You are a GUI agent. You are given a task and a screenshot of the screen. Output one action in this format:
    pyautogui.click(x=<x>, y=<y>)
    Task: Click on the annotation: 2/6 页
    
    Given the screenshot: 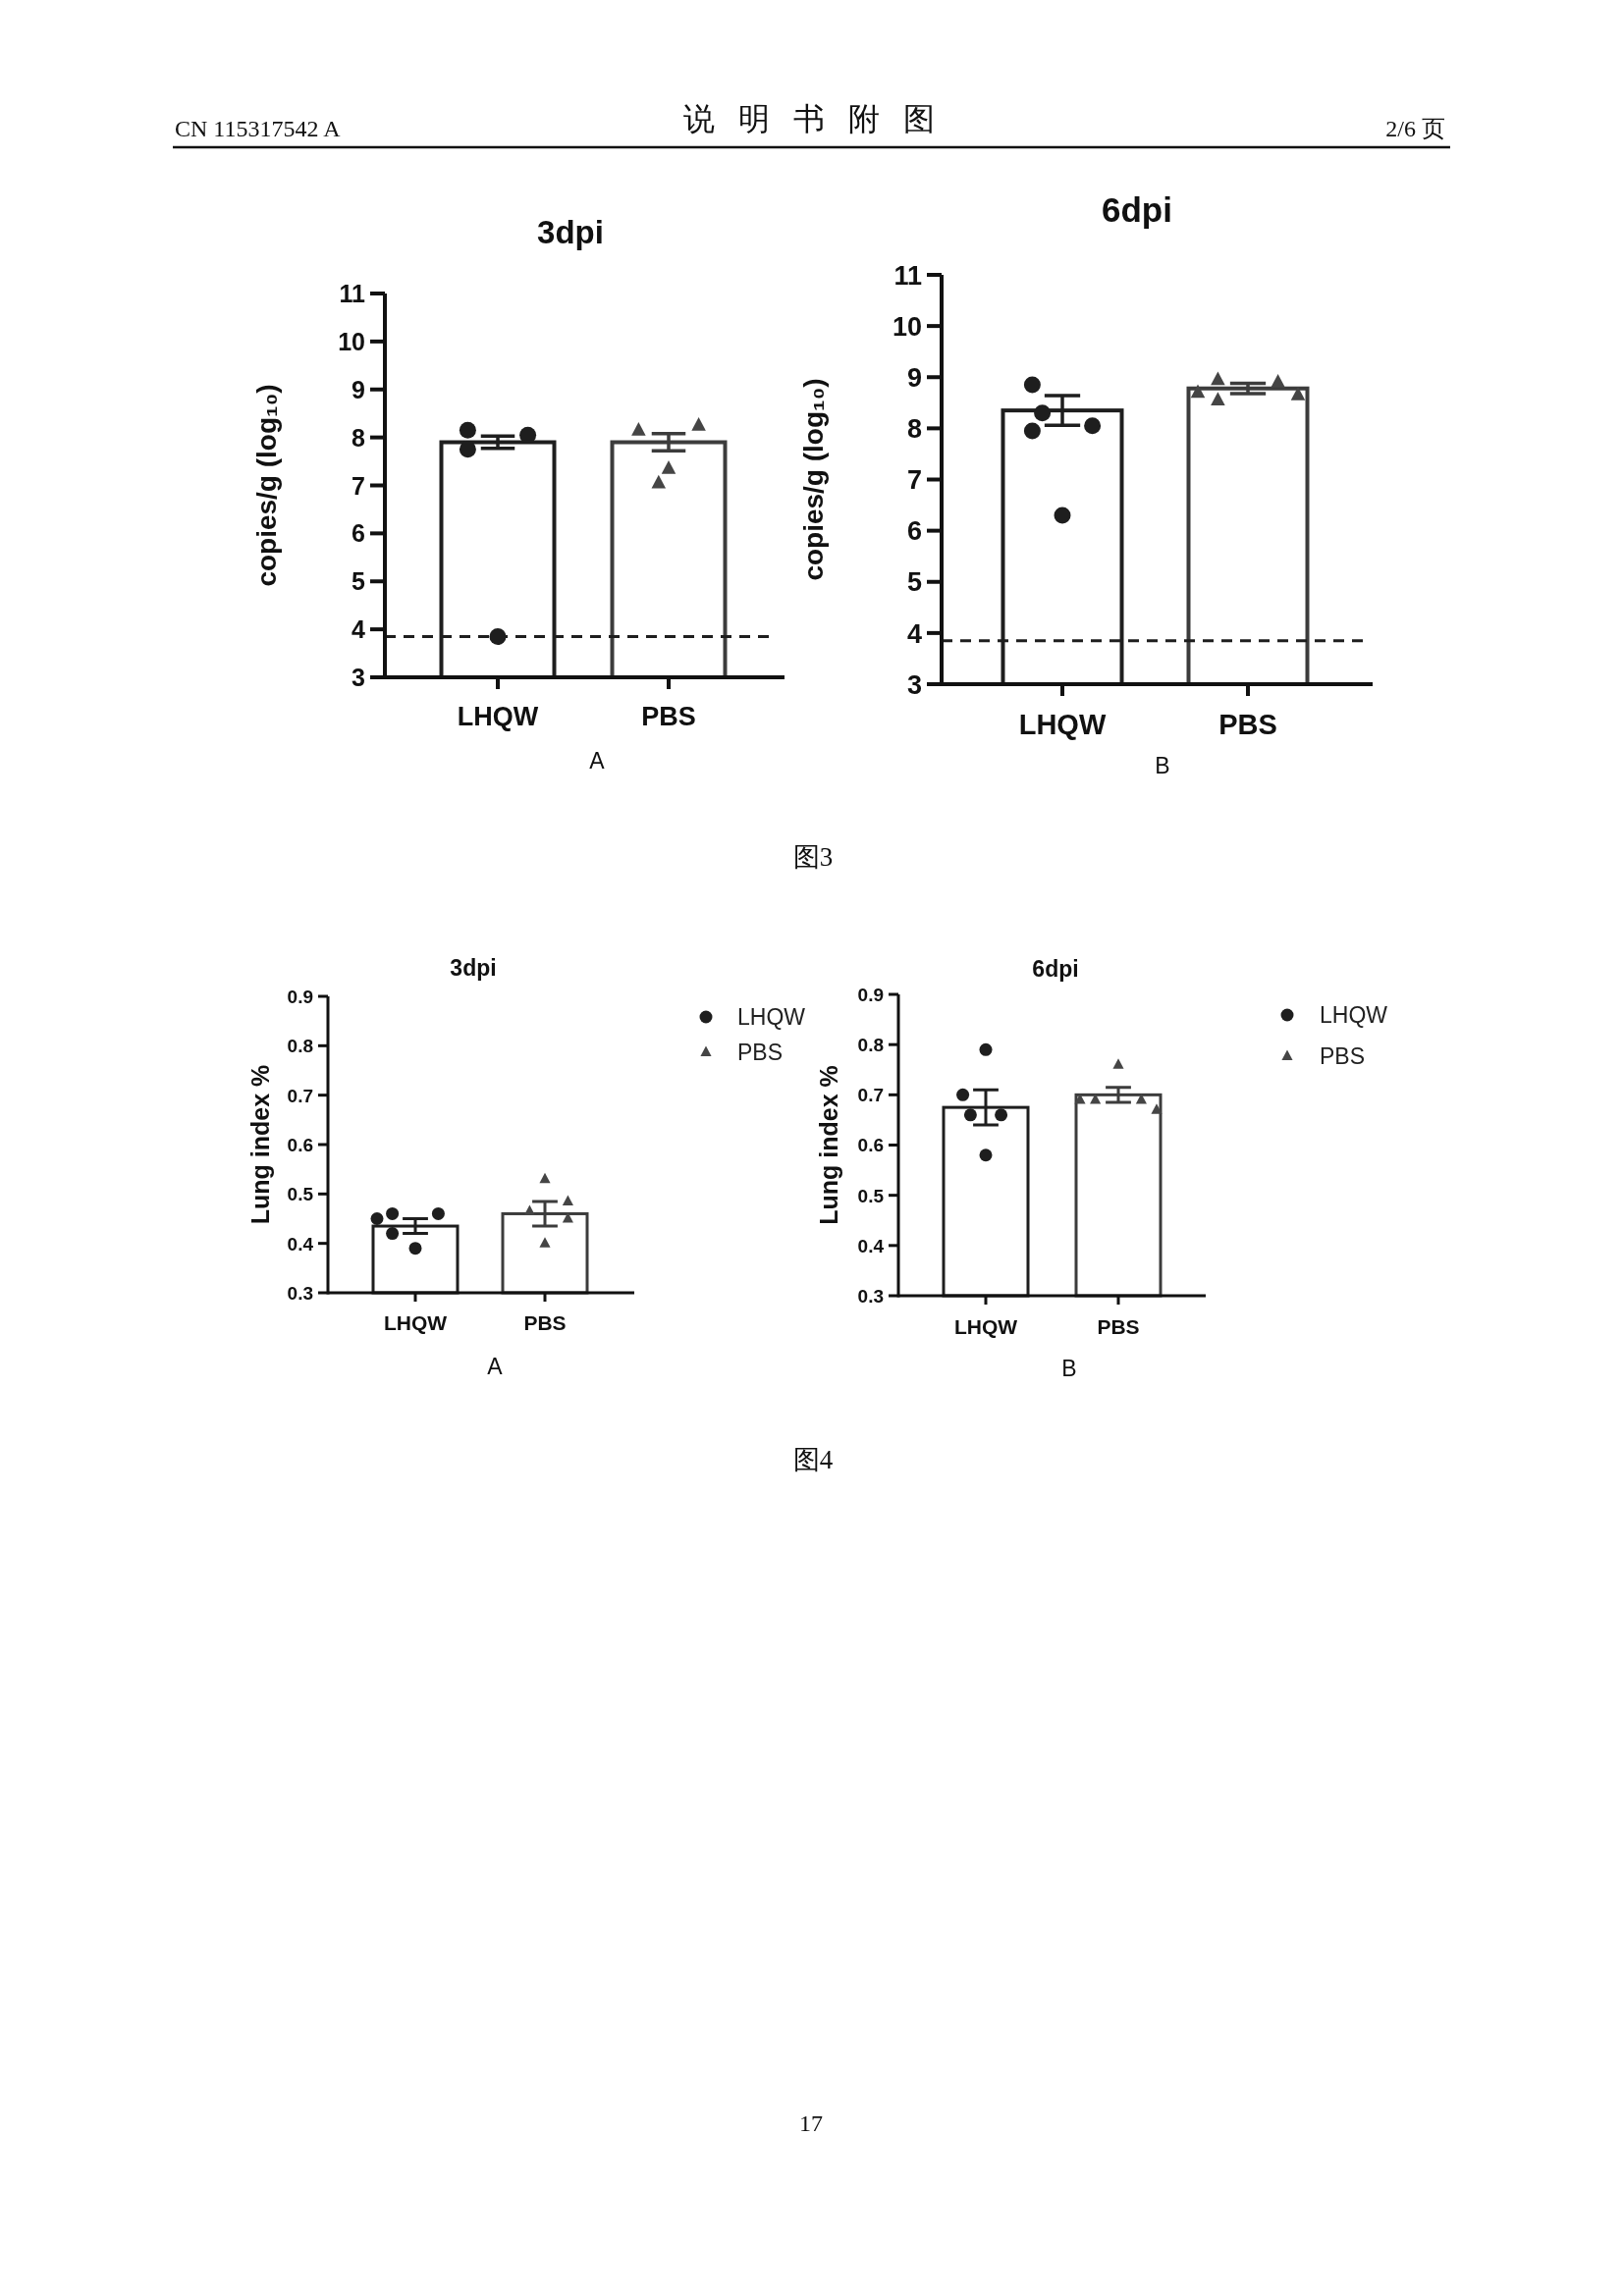 What is the action you would take?
    pyautogui.click(x=1415, y=128)
    